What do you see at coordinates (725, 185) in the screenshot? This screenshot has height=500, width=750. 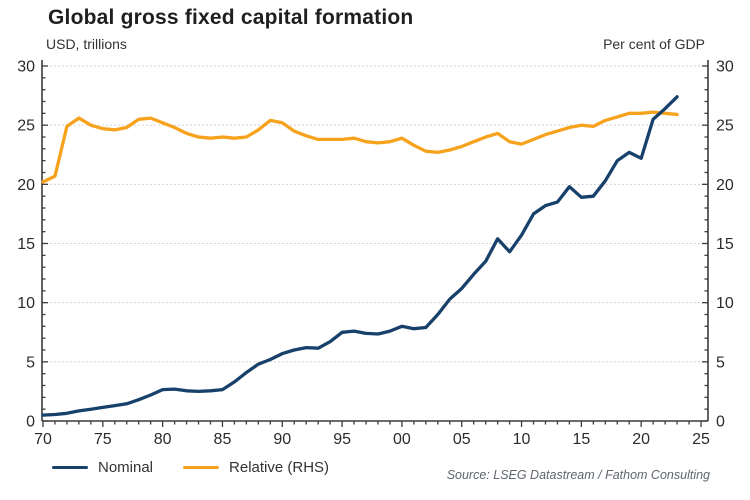 I see `y-axis-label-right: 20` at bounding box center [725, 185].